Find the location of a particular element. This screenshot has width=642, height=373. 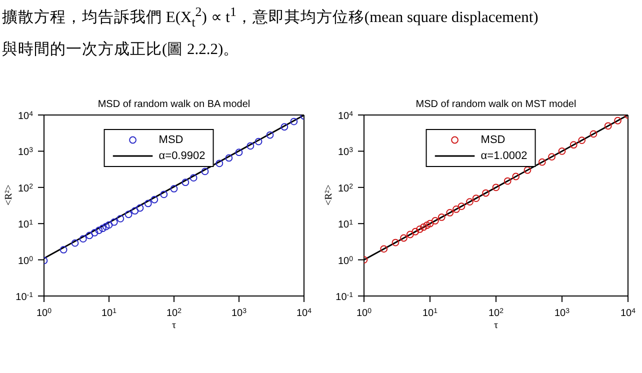

legend-label: α=1.0002 is located at coordinates (504, 156).